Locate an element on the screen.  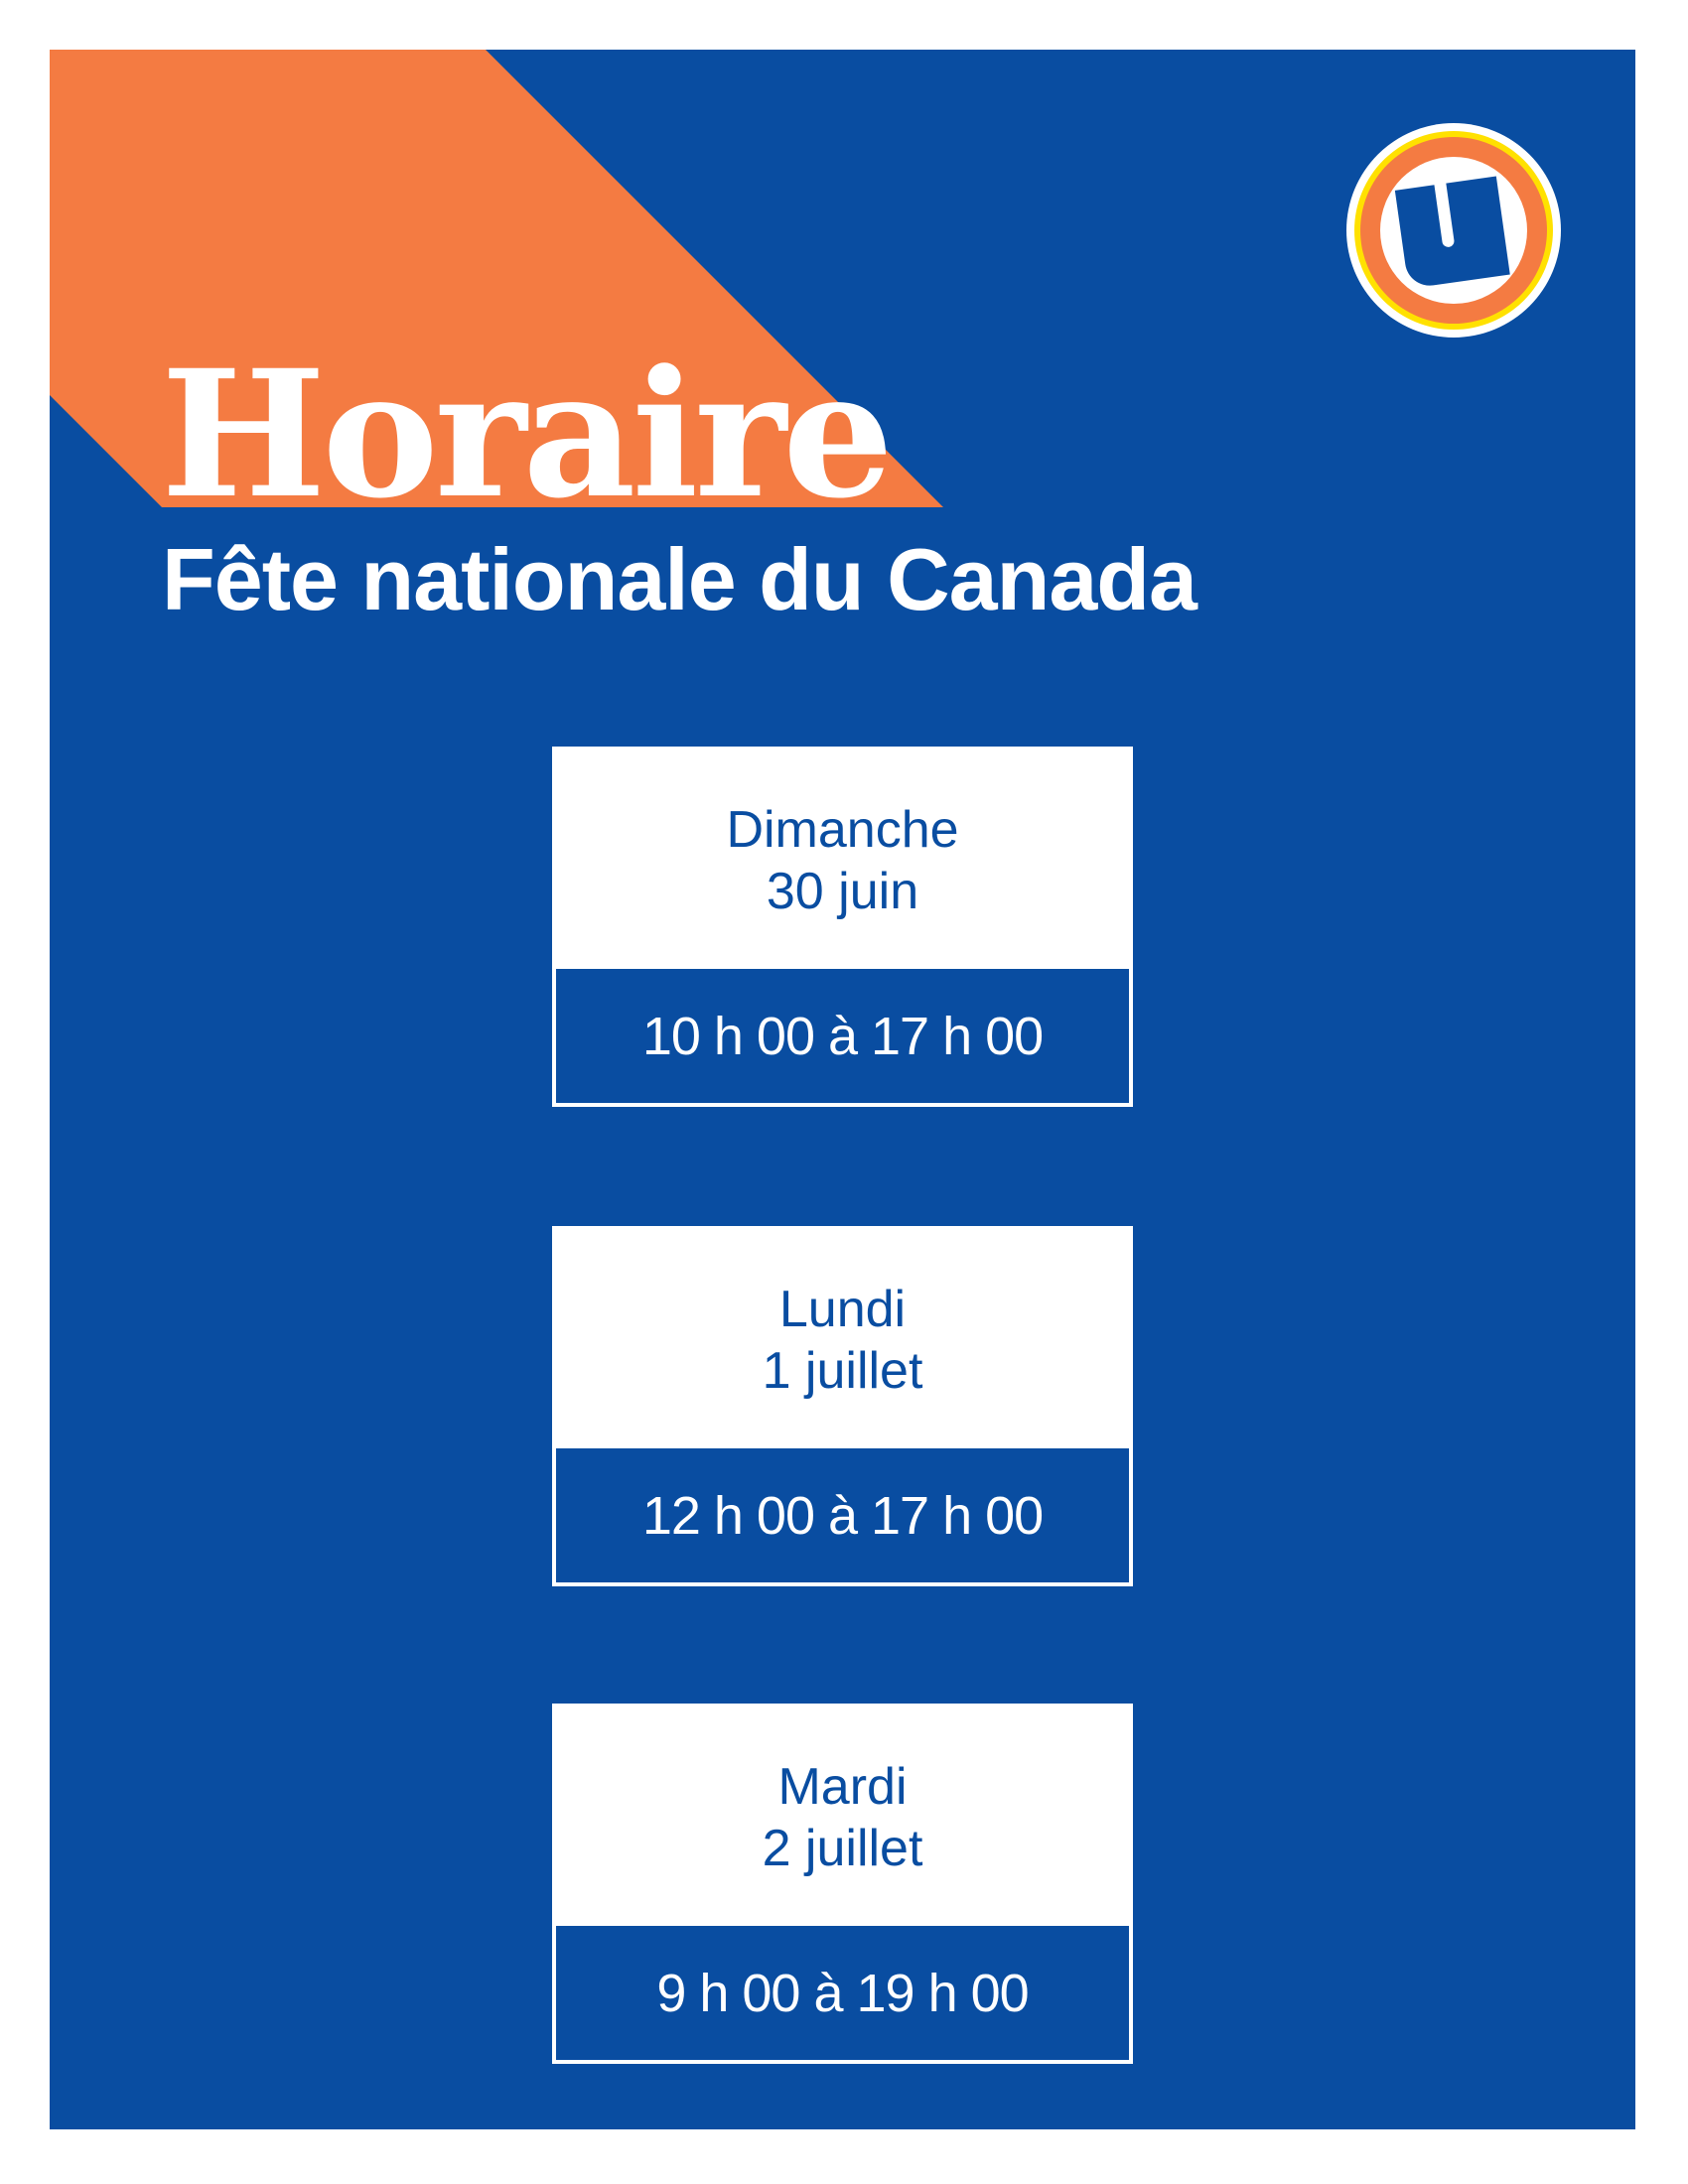
schedule-day: Lundi is located at coordinates (842, 1309).